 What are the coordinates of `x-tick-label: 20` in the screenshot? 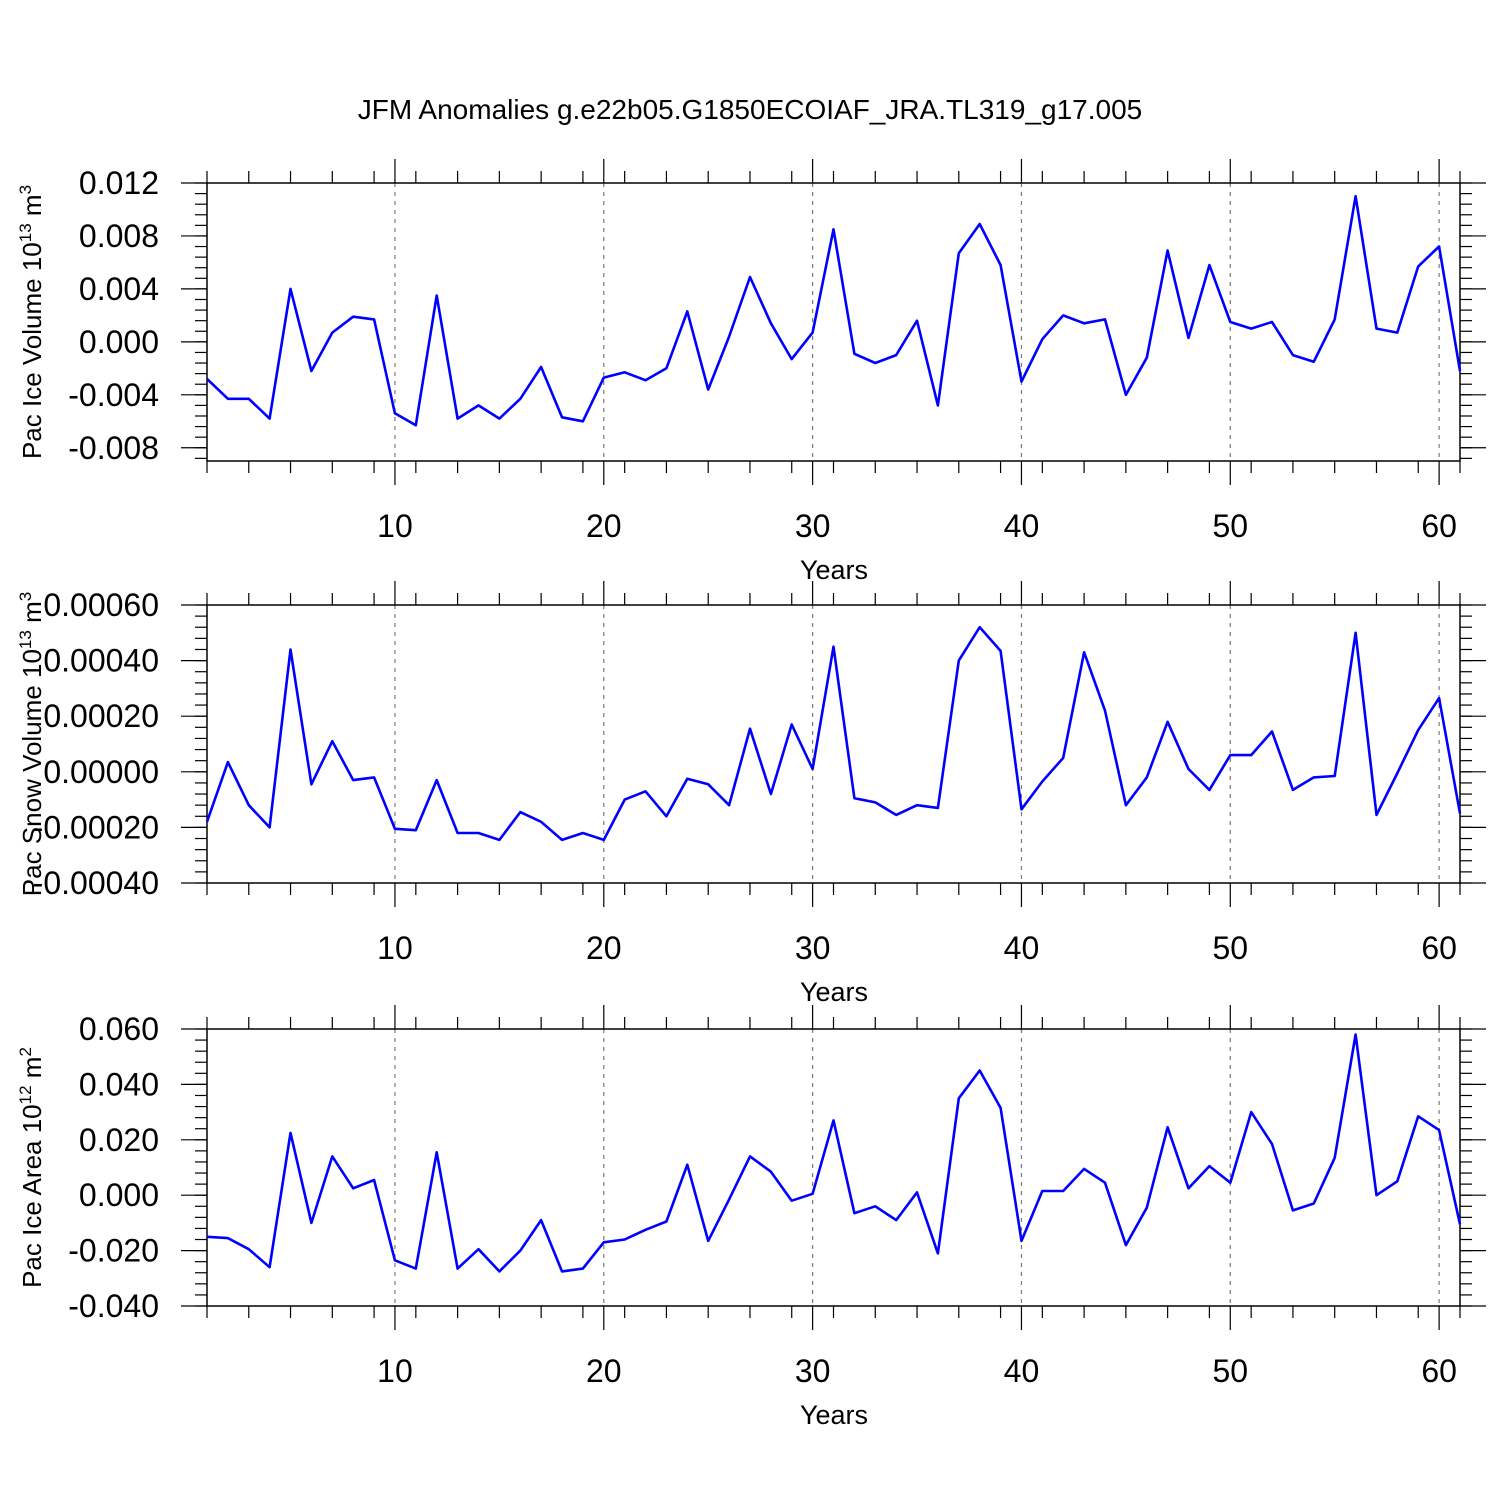 It's located at (604, 1371).